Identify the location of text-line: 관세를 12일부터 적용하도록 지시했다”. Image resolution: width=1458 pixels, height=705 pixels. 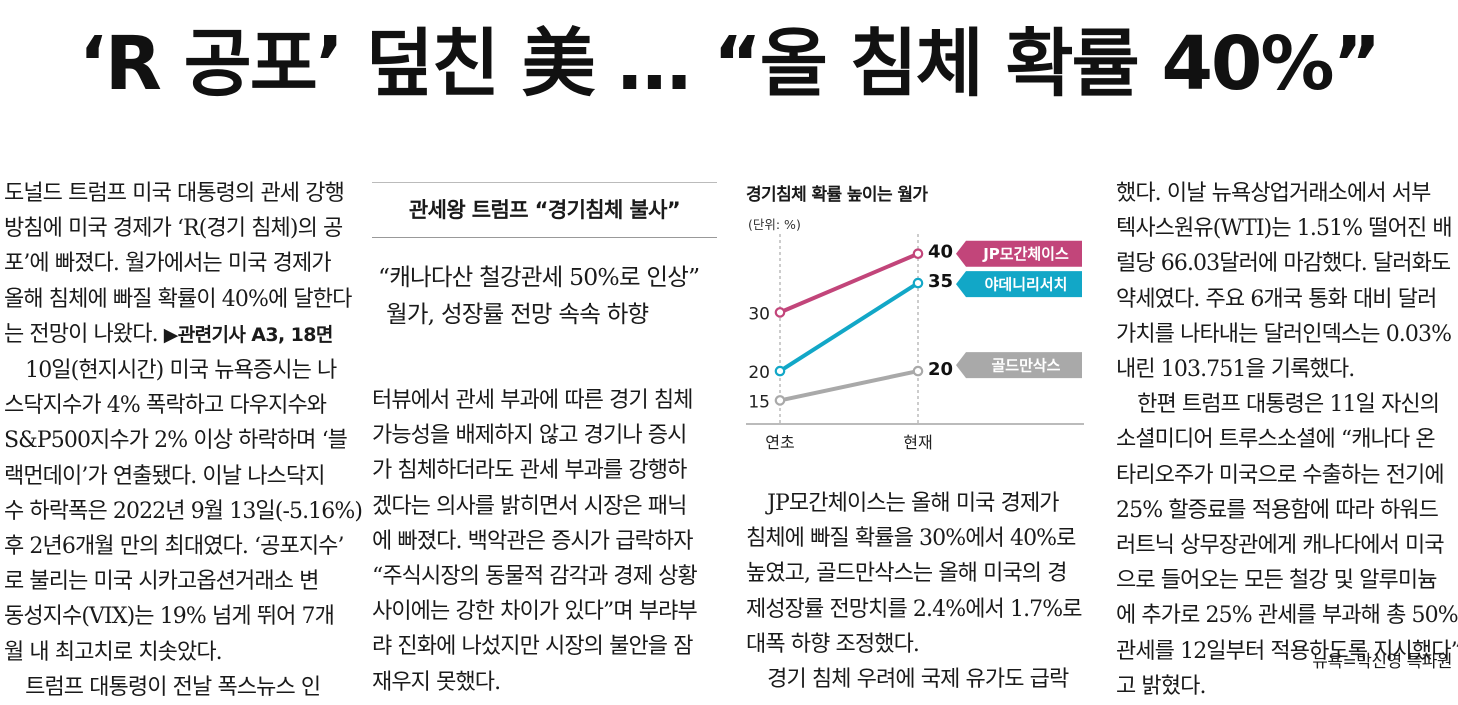
(1287, 651).